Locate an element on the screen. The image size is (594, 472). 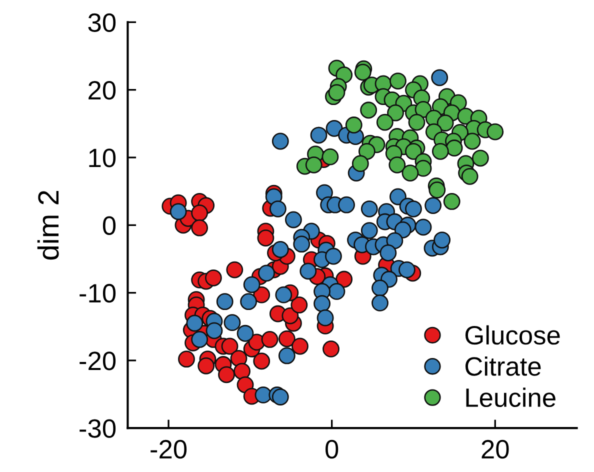
x-tick-label: 0 is located at coordinates (332, 449).